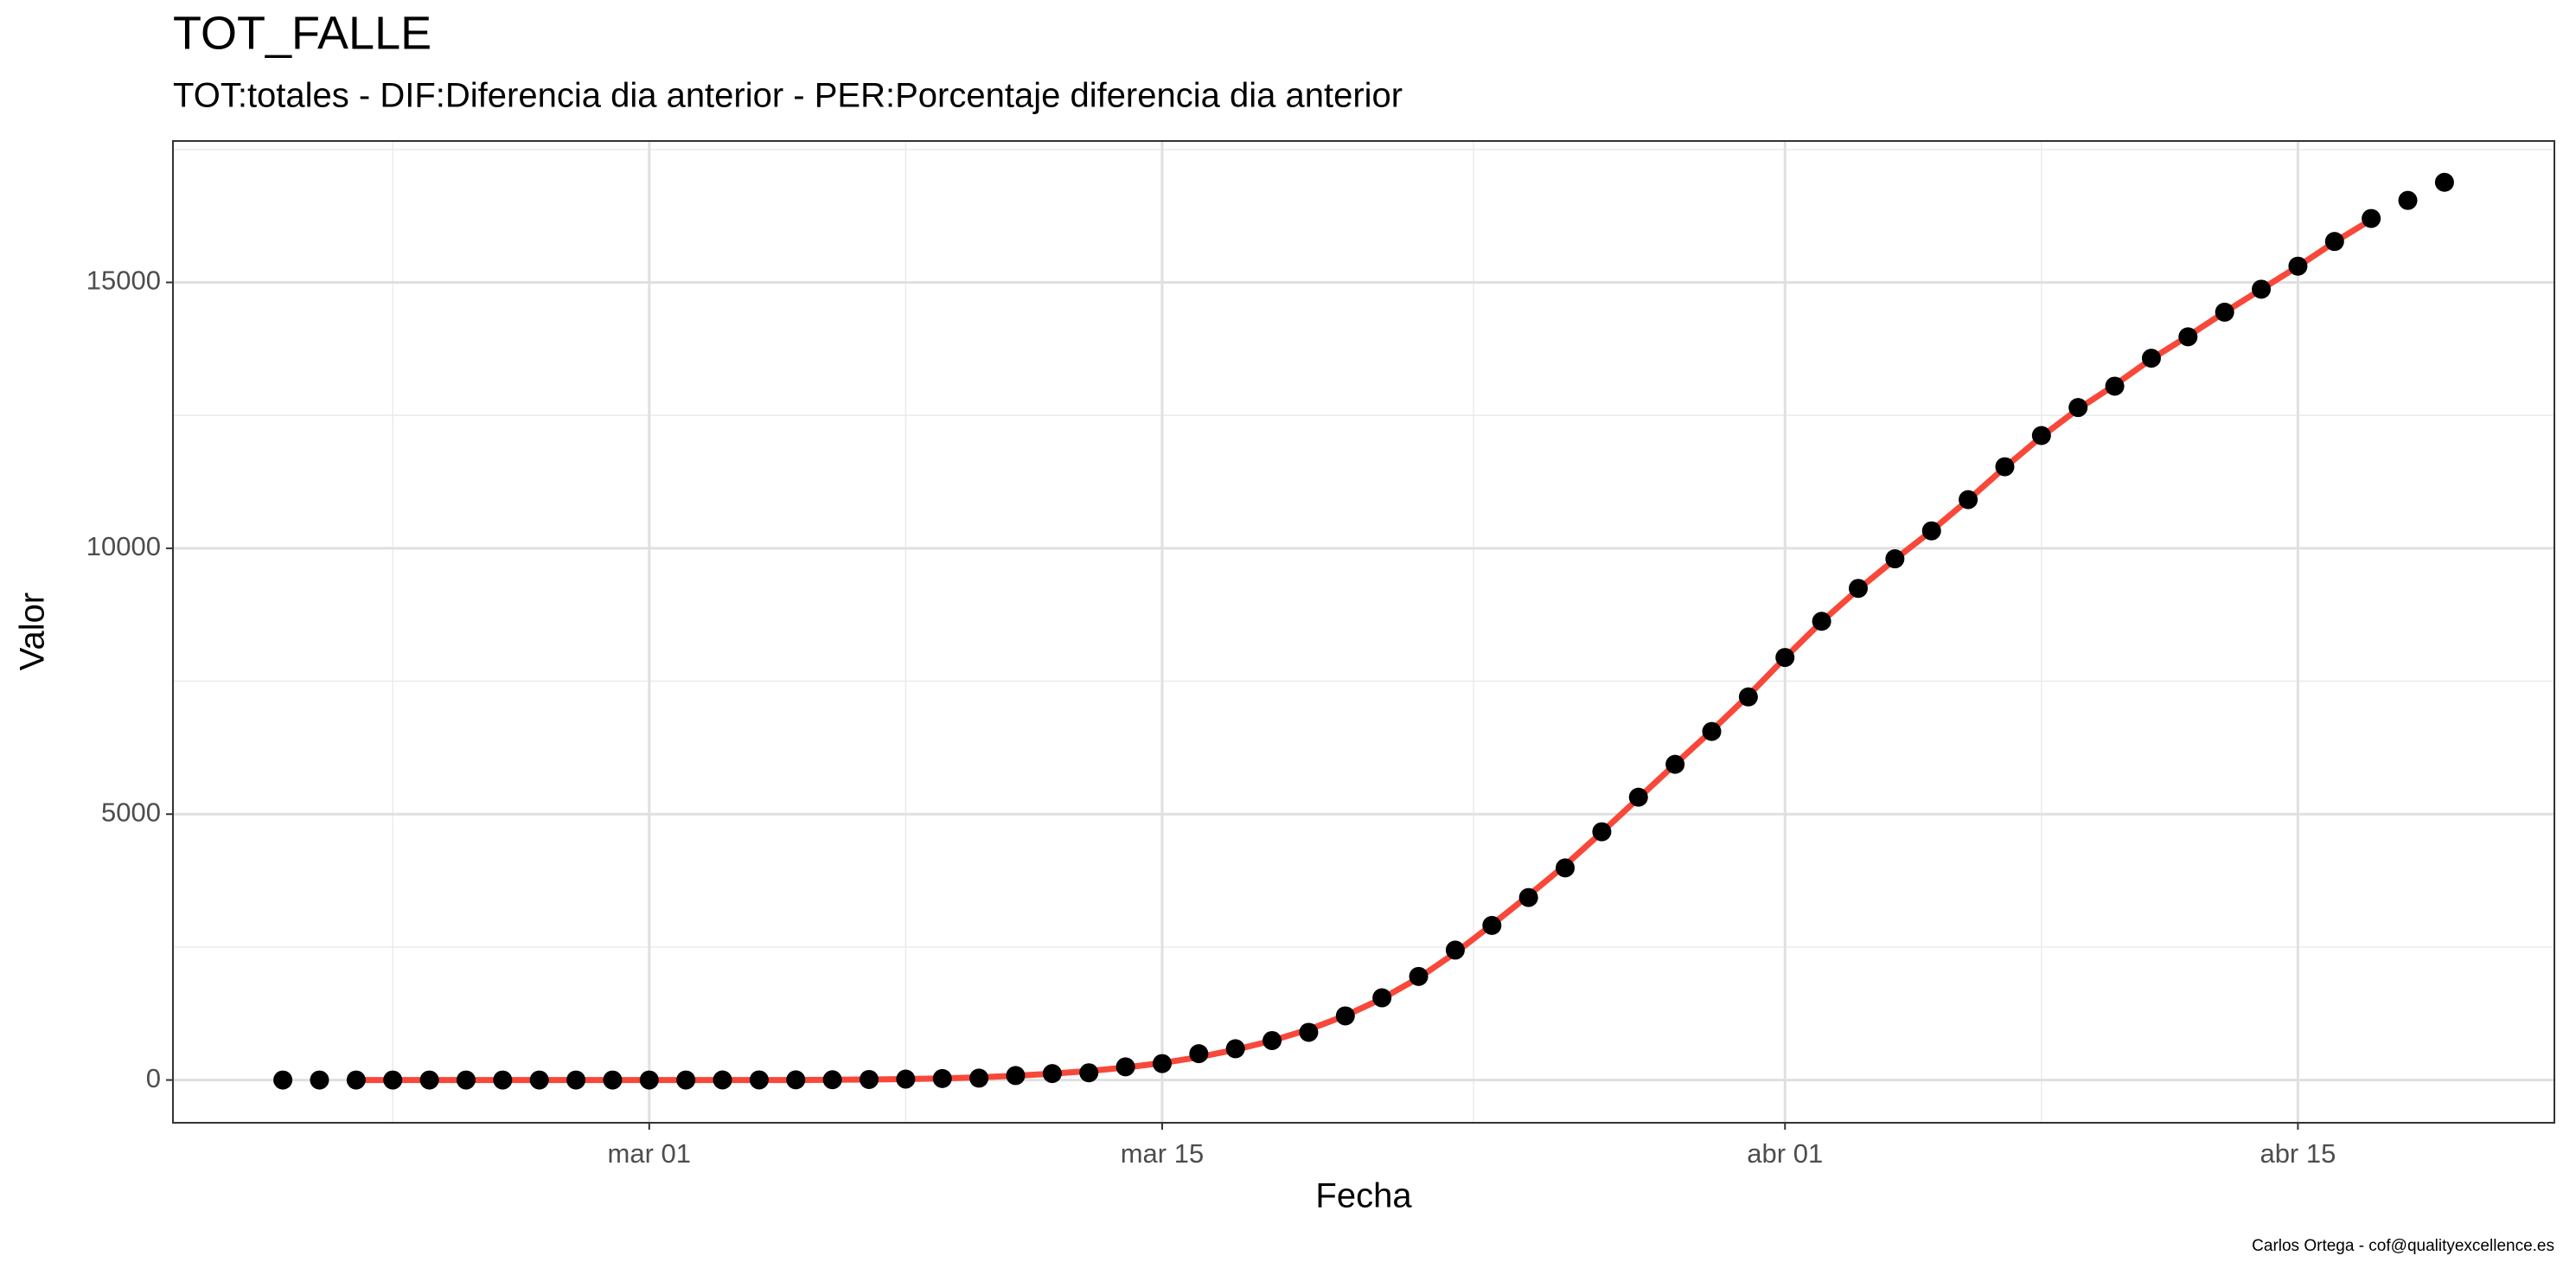 The width and height of the screenshot is (2576, 1275). What do you see at coordinates (2298, 1153) in the screenshot?
I see `x-tick-label: abr 15` at bounding box center [2298, 1153].